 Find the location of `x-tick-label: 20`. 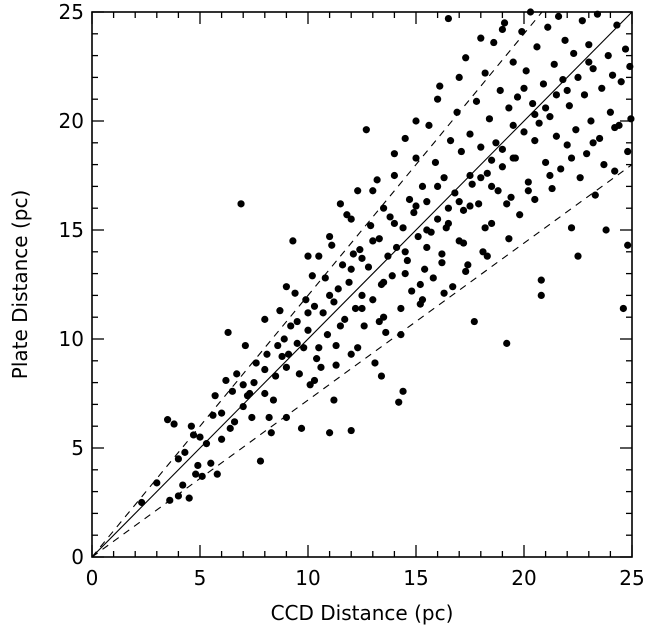

x-tick-label: 20 is located at coordinates (523, 578).